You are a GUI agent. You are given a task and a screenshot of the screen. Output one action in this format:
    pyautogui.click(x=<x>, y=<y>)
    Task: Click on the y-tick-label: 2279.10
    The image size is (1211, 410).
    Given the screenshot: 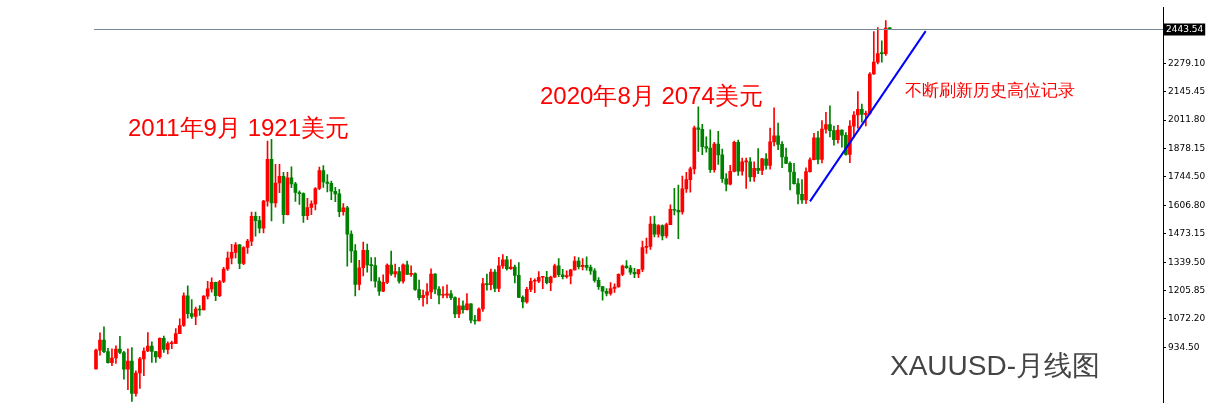 What is the action you would take?
    pyautogui.click(x=1187, y=62)
    